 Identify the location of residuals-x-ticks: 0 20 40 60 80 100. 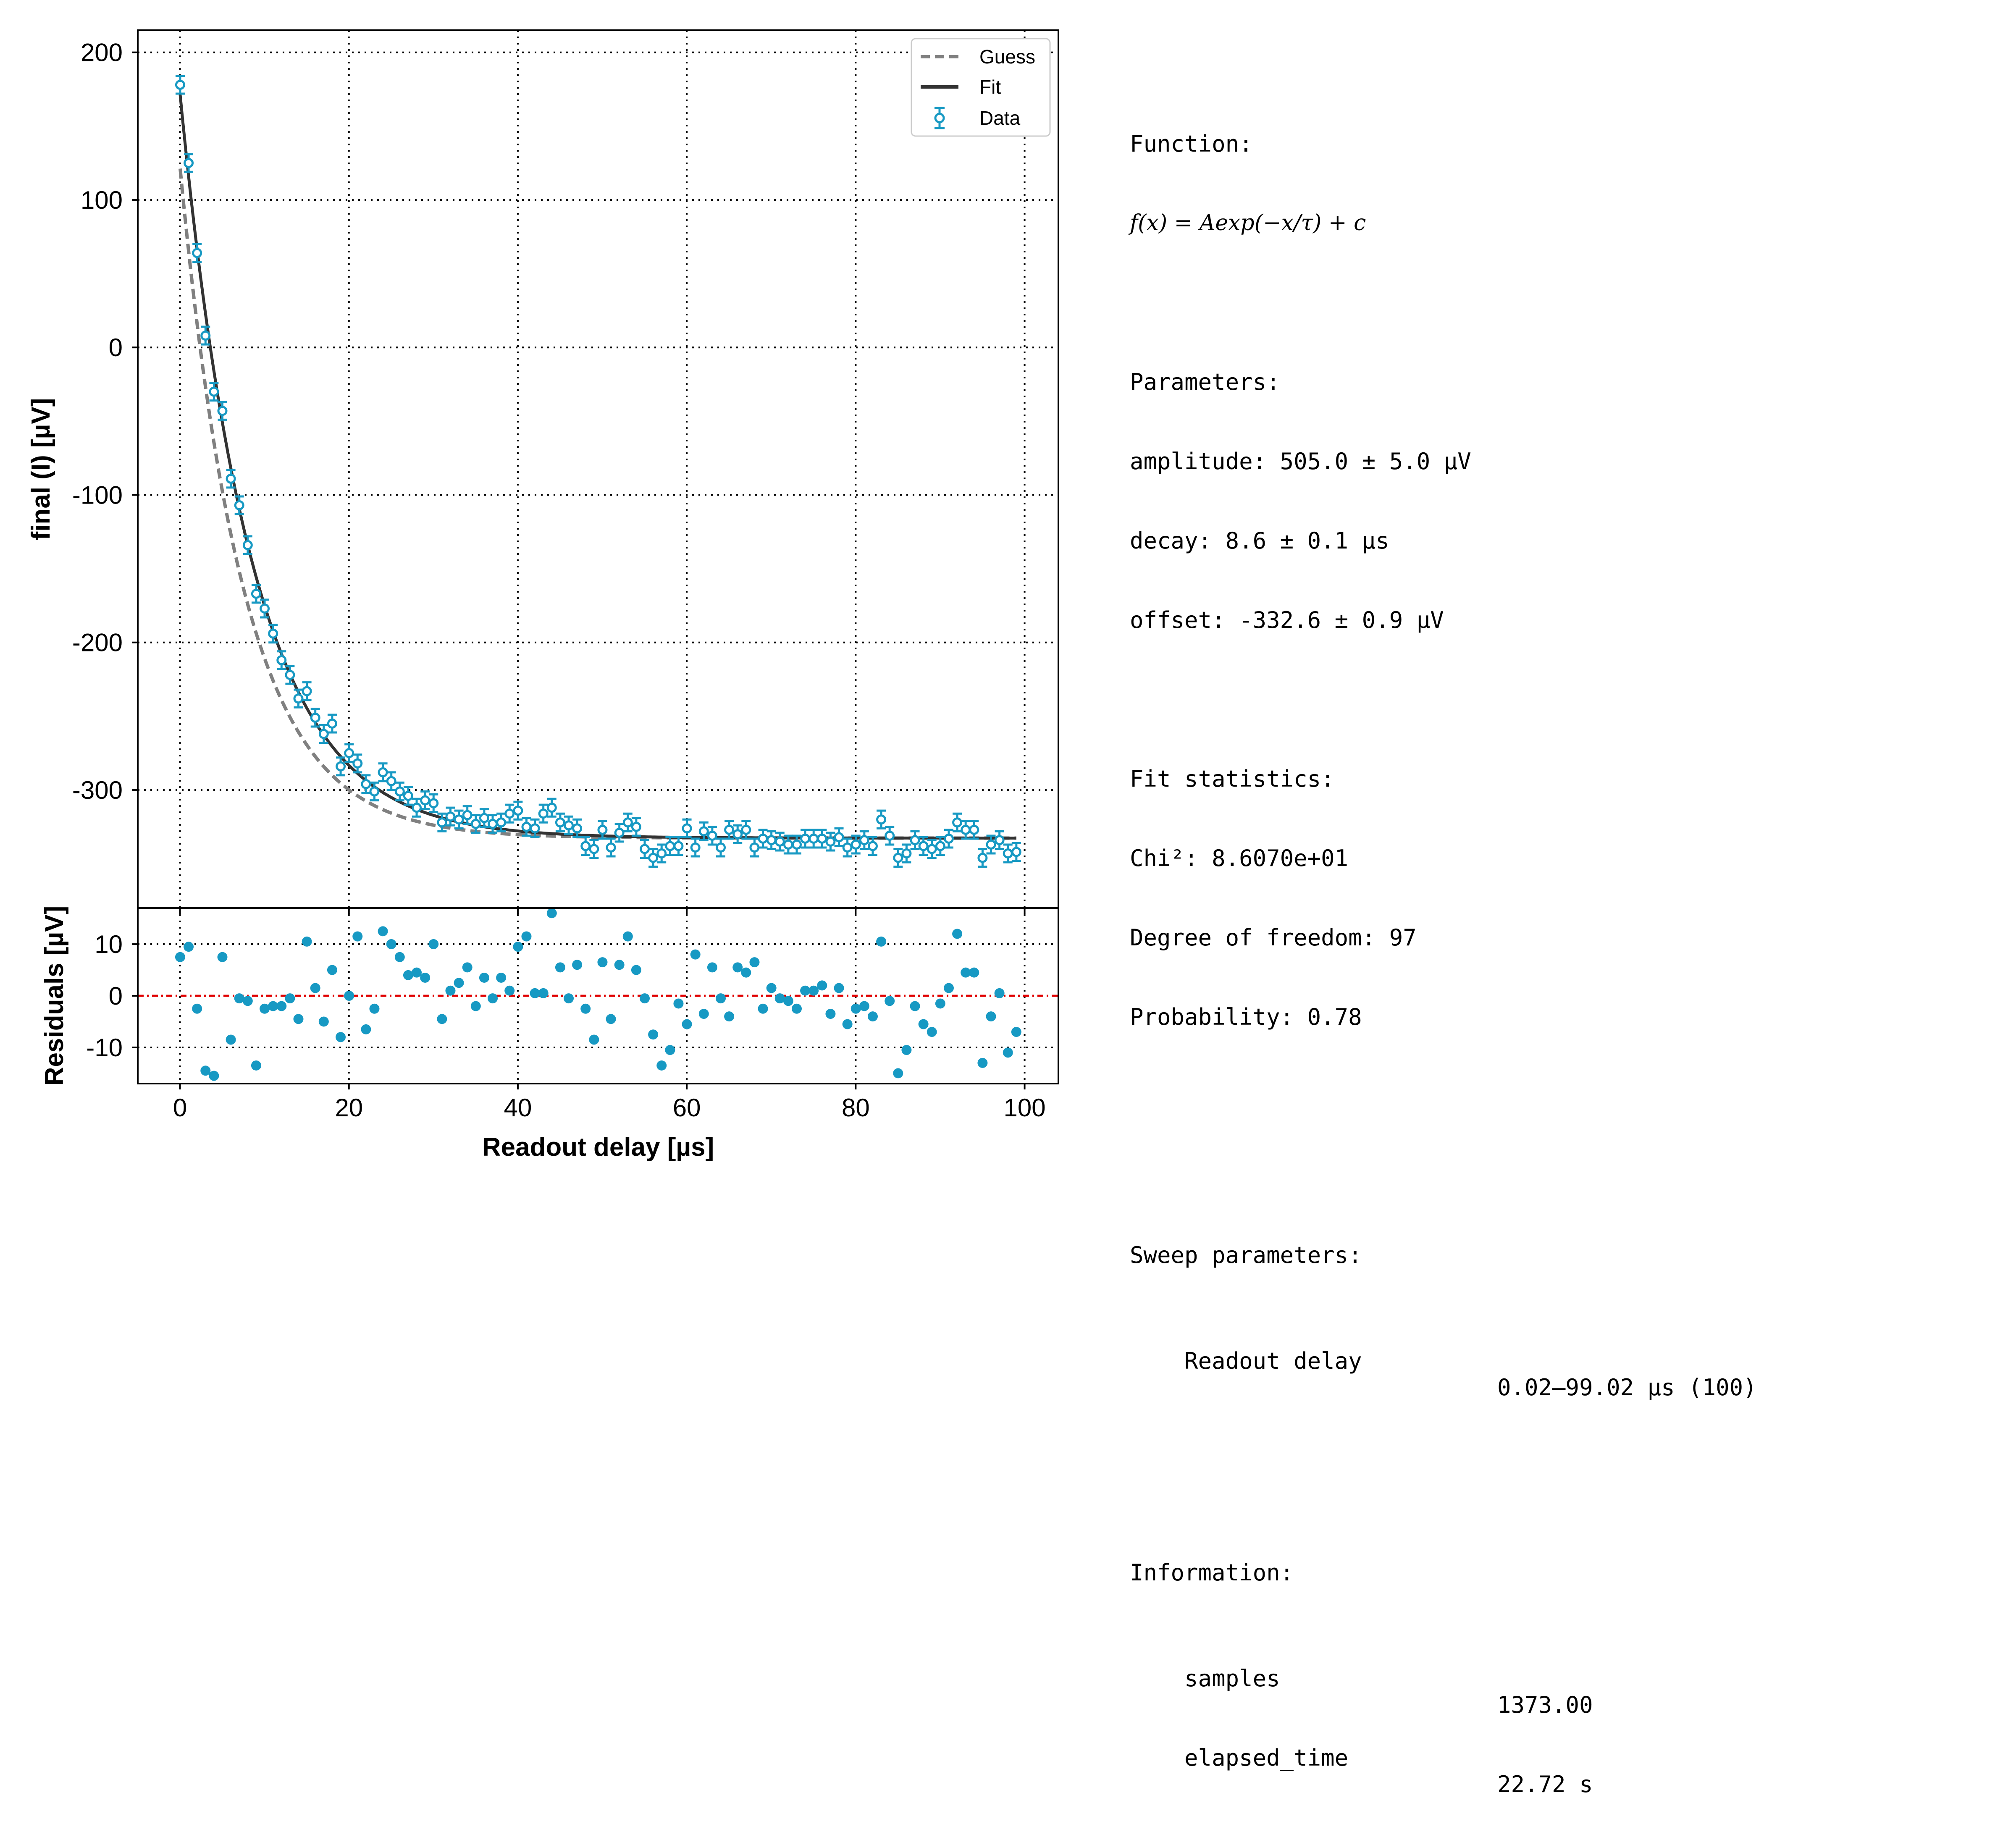
(609, 1103).